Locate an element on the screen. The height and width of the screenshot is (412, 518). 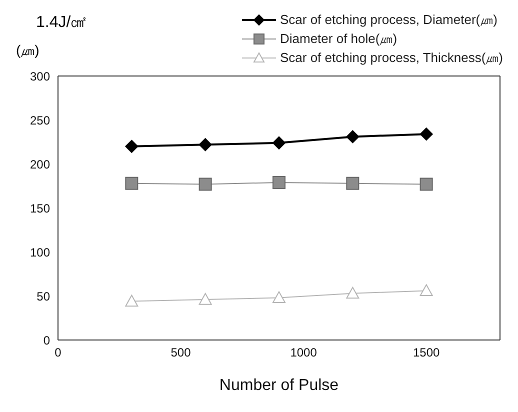
x-tick-label: 1000 is located at coordinates (304, 353).